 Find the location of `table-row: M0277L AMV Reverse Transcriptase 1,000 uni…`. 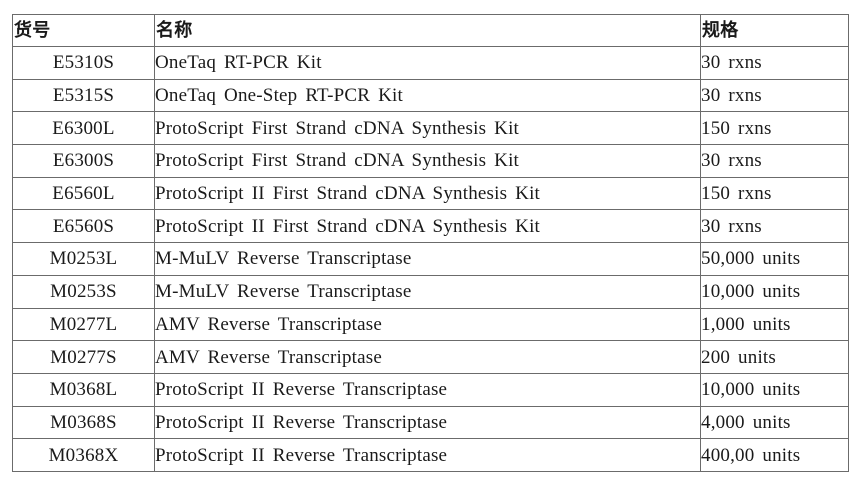

table-row: M0277L AMV Reverse Transcriptase 1,000 uni… is located at coordinates (430, 324).